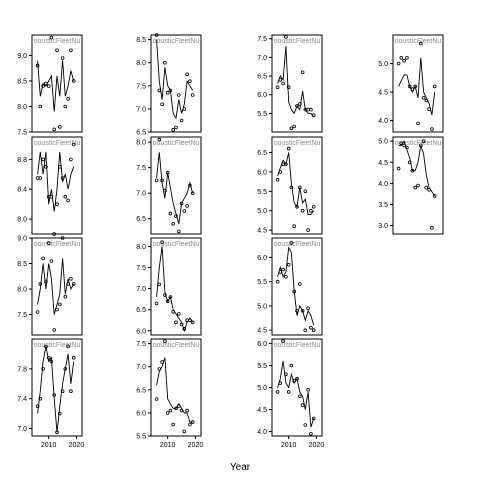 The width and height of the screenshot is (480, 480). What do you see at coordinates (383, 121) in the screenshot?
I see `y-tick-label: 4.0` at bounding box center [383, 121].